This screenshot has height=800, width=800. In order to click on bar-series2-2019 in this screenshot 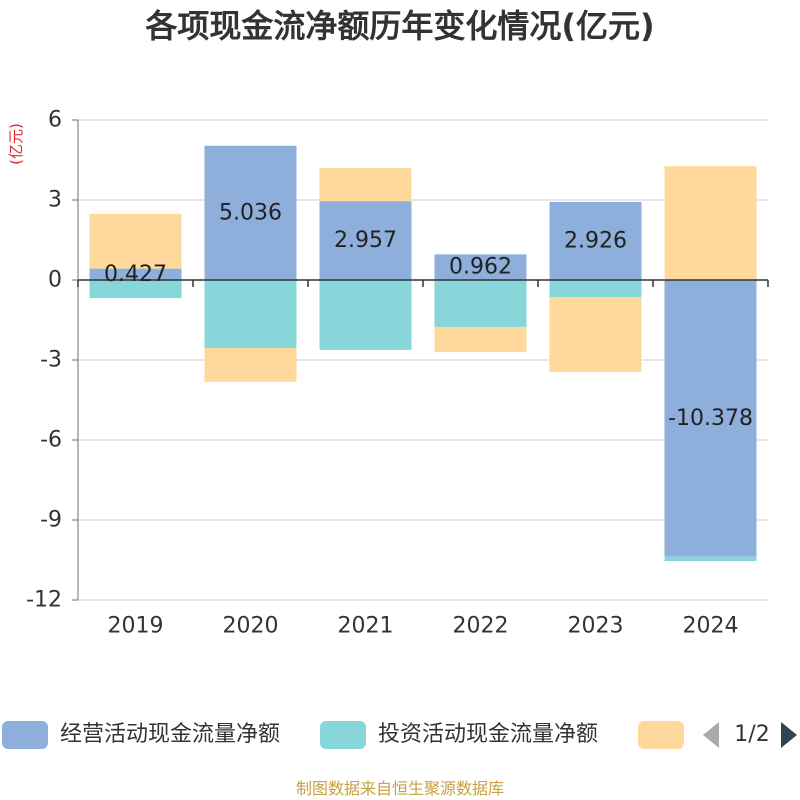, I will do `click(135, 241)`.